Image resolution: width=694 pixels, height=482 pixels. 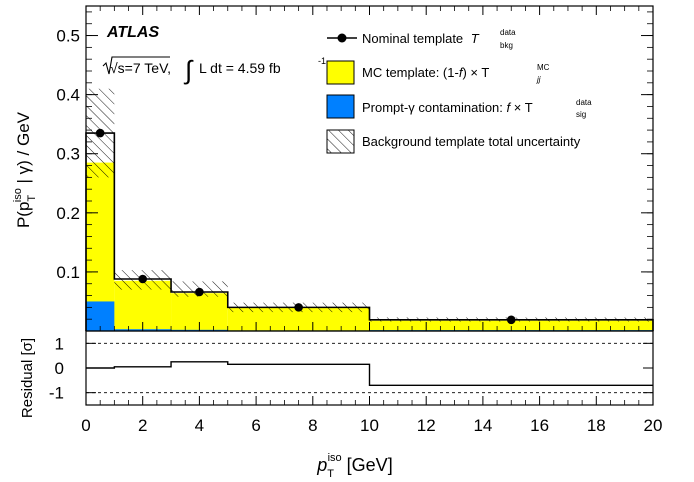 I want to click on main-ylabel-suffix: | γ) / GeV, so click(x=23, y=149).